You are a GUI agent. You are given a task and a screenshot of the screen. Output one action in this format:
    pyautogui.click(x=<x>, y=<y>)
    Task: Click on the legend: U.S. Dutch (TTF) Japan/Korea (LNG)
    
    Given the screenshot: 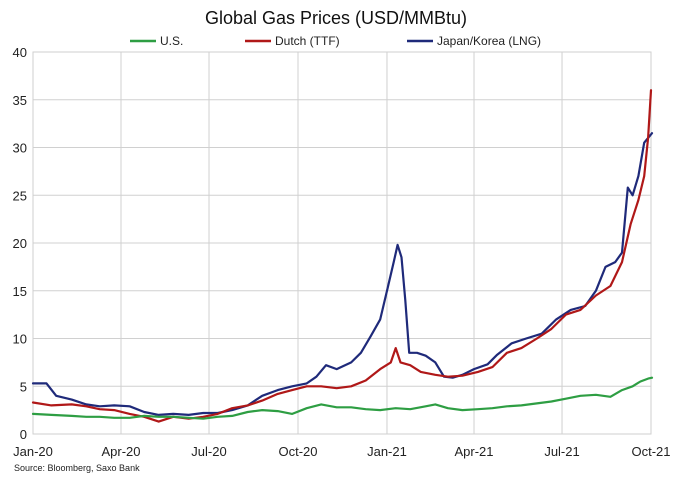 What is the action you would take?
    pyautogui.click(x=335, y=41)
    